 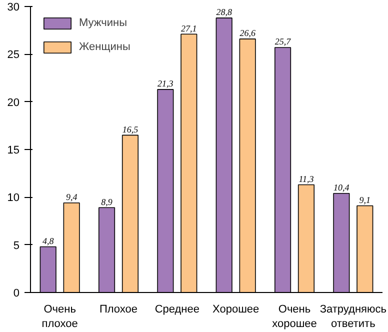 I want to click on data-label: 21,3, so click(x=166, y=83).